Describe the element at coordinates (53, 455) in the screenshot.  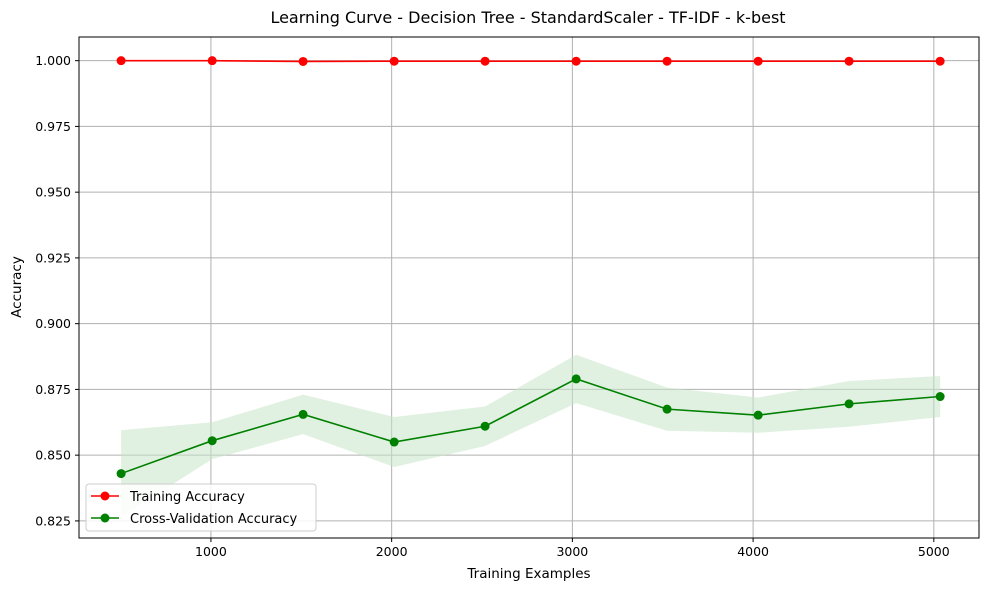
I see `y-tick-label: 0.850` at that location.